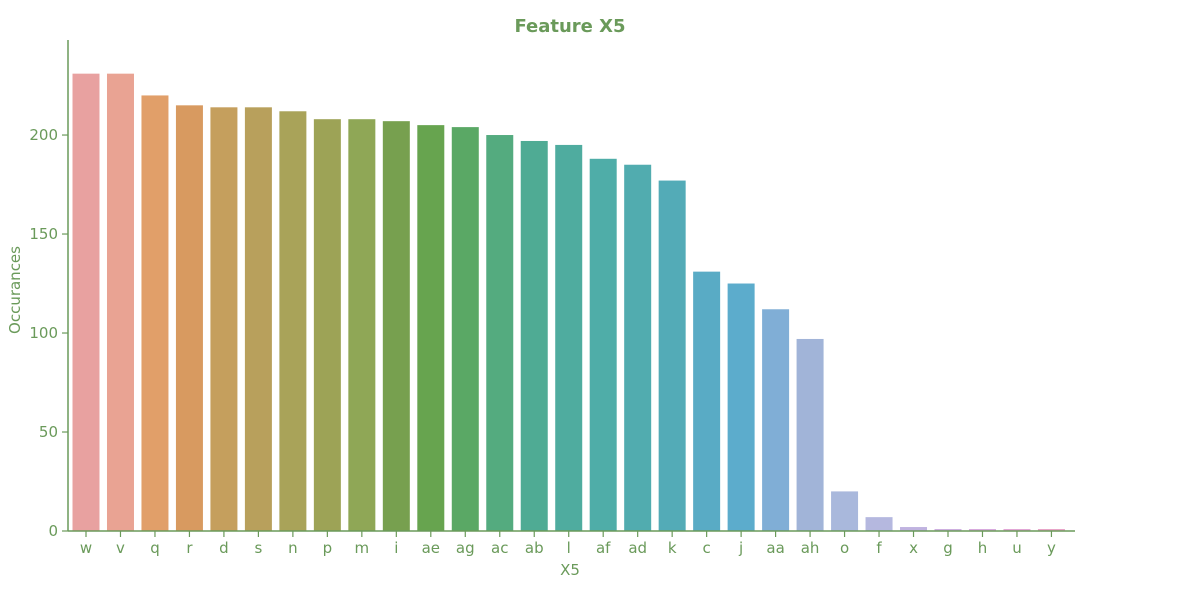 Image resolution: width=1200 pixels, height=602 pixels. Describe the element at coordinates (120, 302) in the screenshot. I see `bar-v` at that location.